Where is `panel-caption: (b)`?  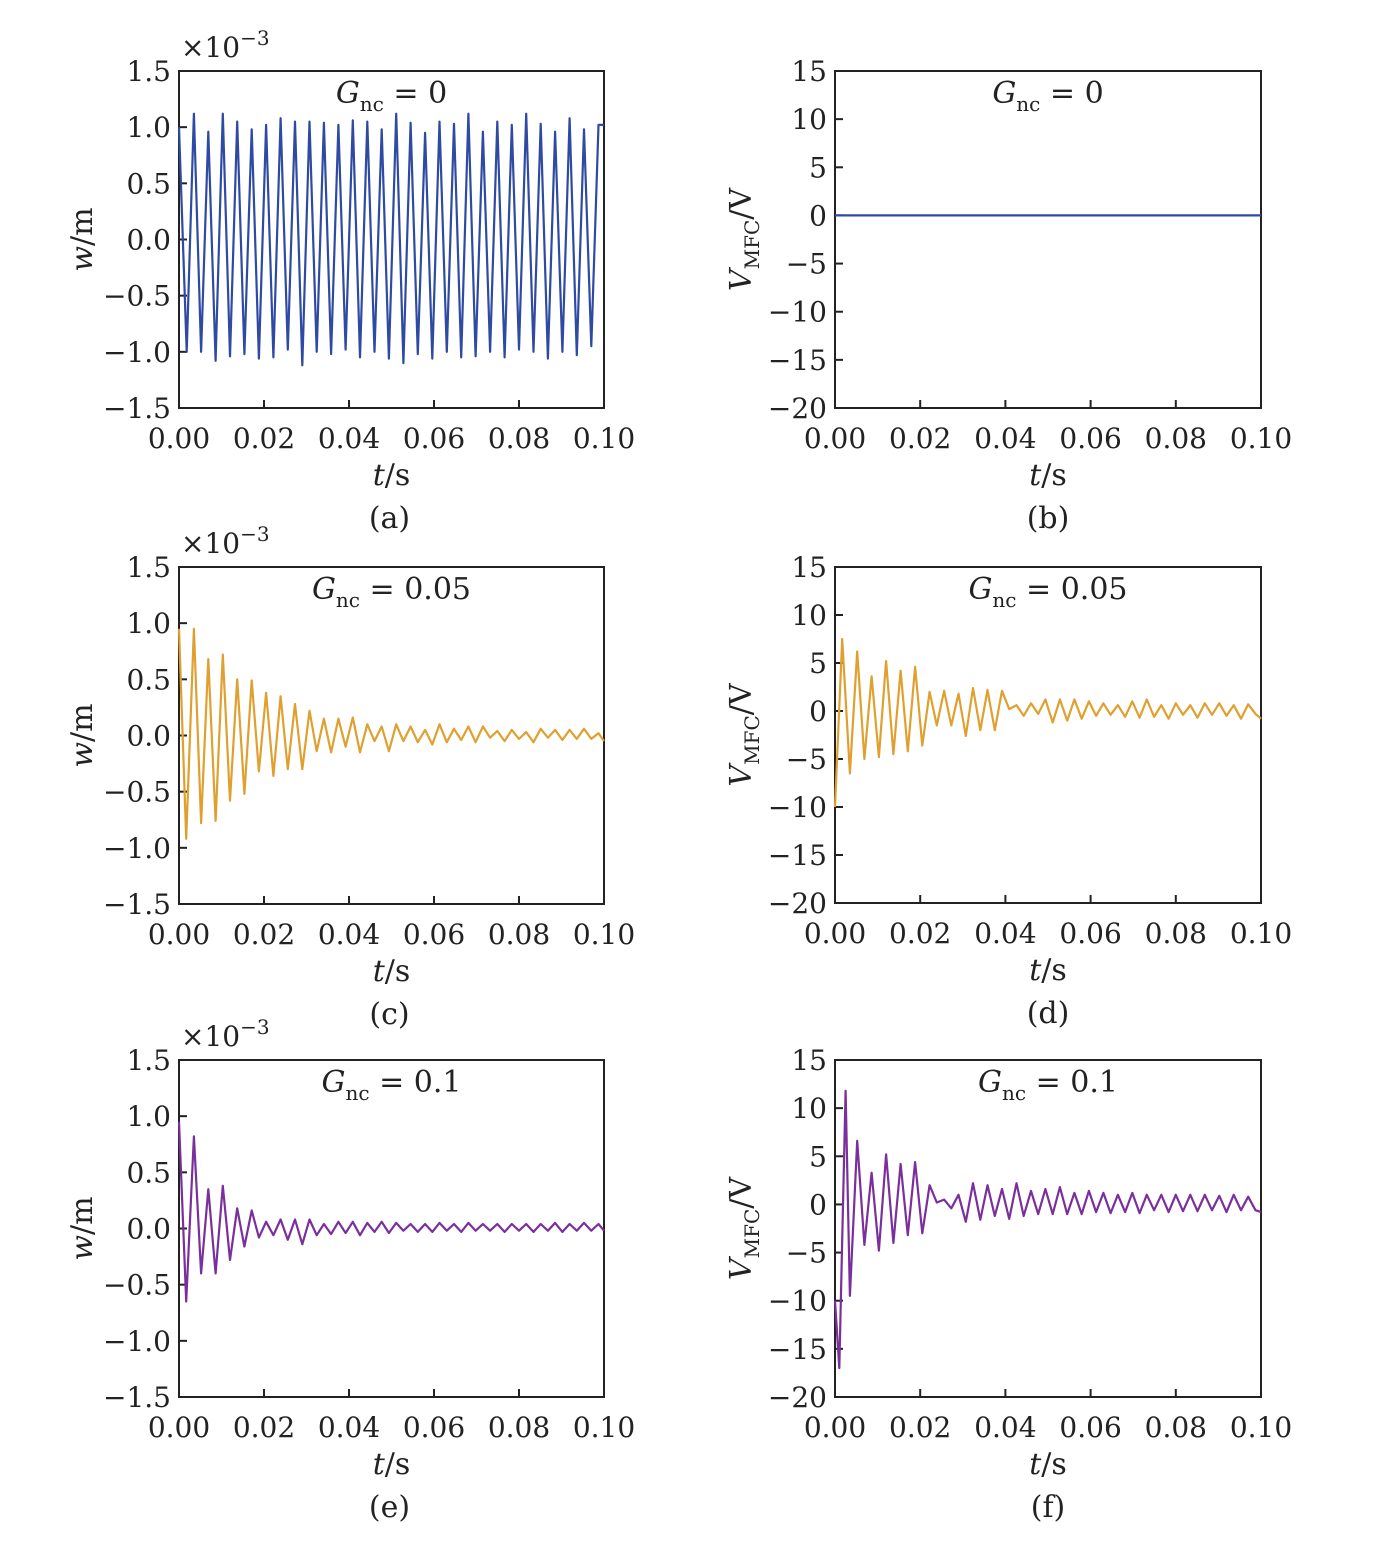
panel-caption: (b) is located at coordinates (1048, 518).